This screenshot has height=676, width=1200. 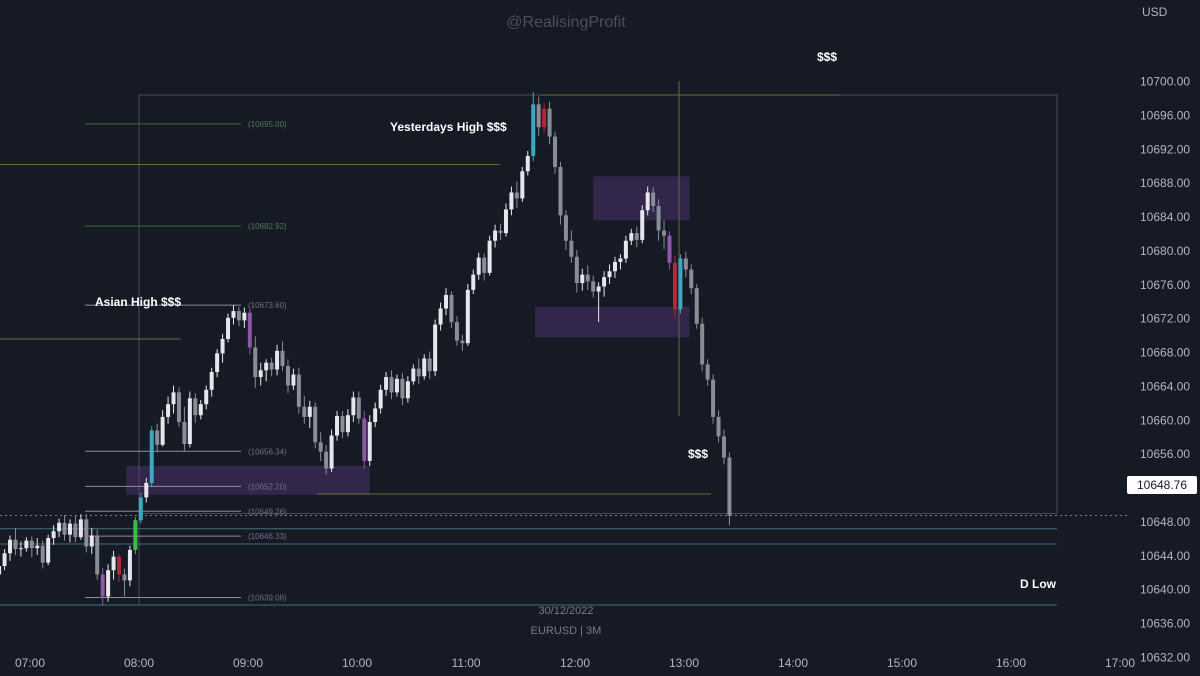 What do you see at coordinates (566, 631) in the screenshot?
I see `symbol-label: EURUSD | 3M` at bounding box center [566, 631].